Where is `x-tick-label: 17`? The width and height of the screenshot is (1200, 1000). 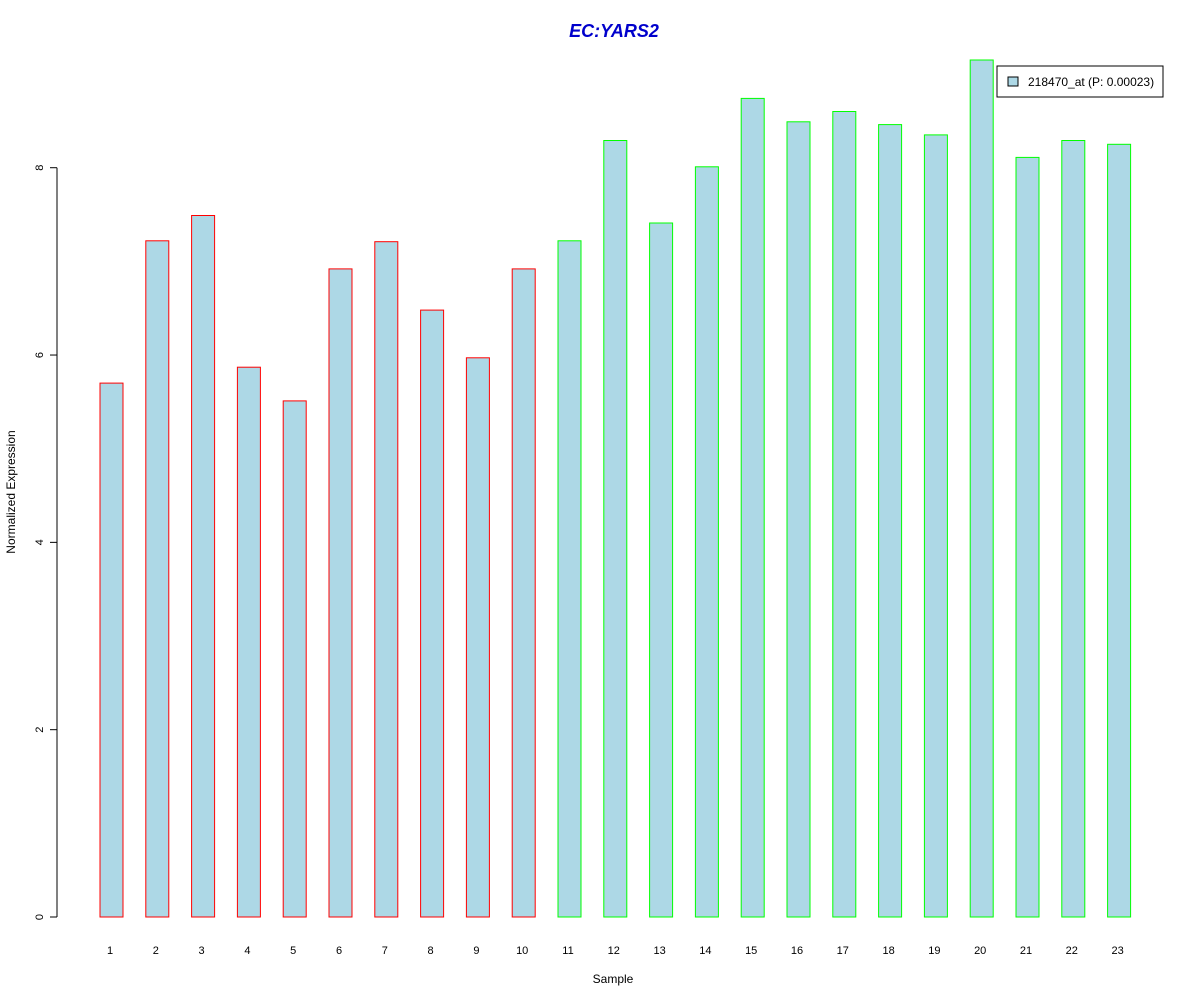 x-tick-label: 17 is located at coordinates (843, 951).